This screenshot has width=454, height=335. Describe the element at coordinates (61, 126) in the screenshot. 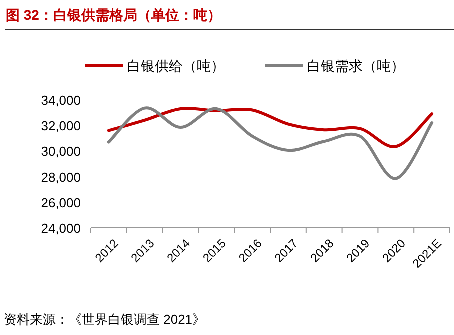

I see `y-tick-label: 32,000` at that location.